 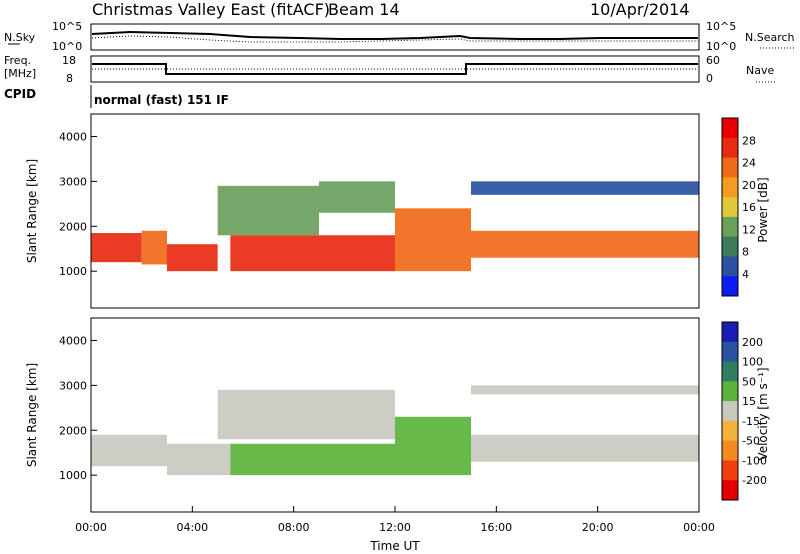 What do you see at coordinates (763, 209) in the screenshot?
I see `power-colorbar-label: Power [dB]` at bounding box center [763, 209].